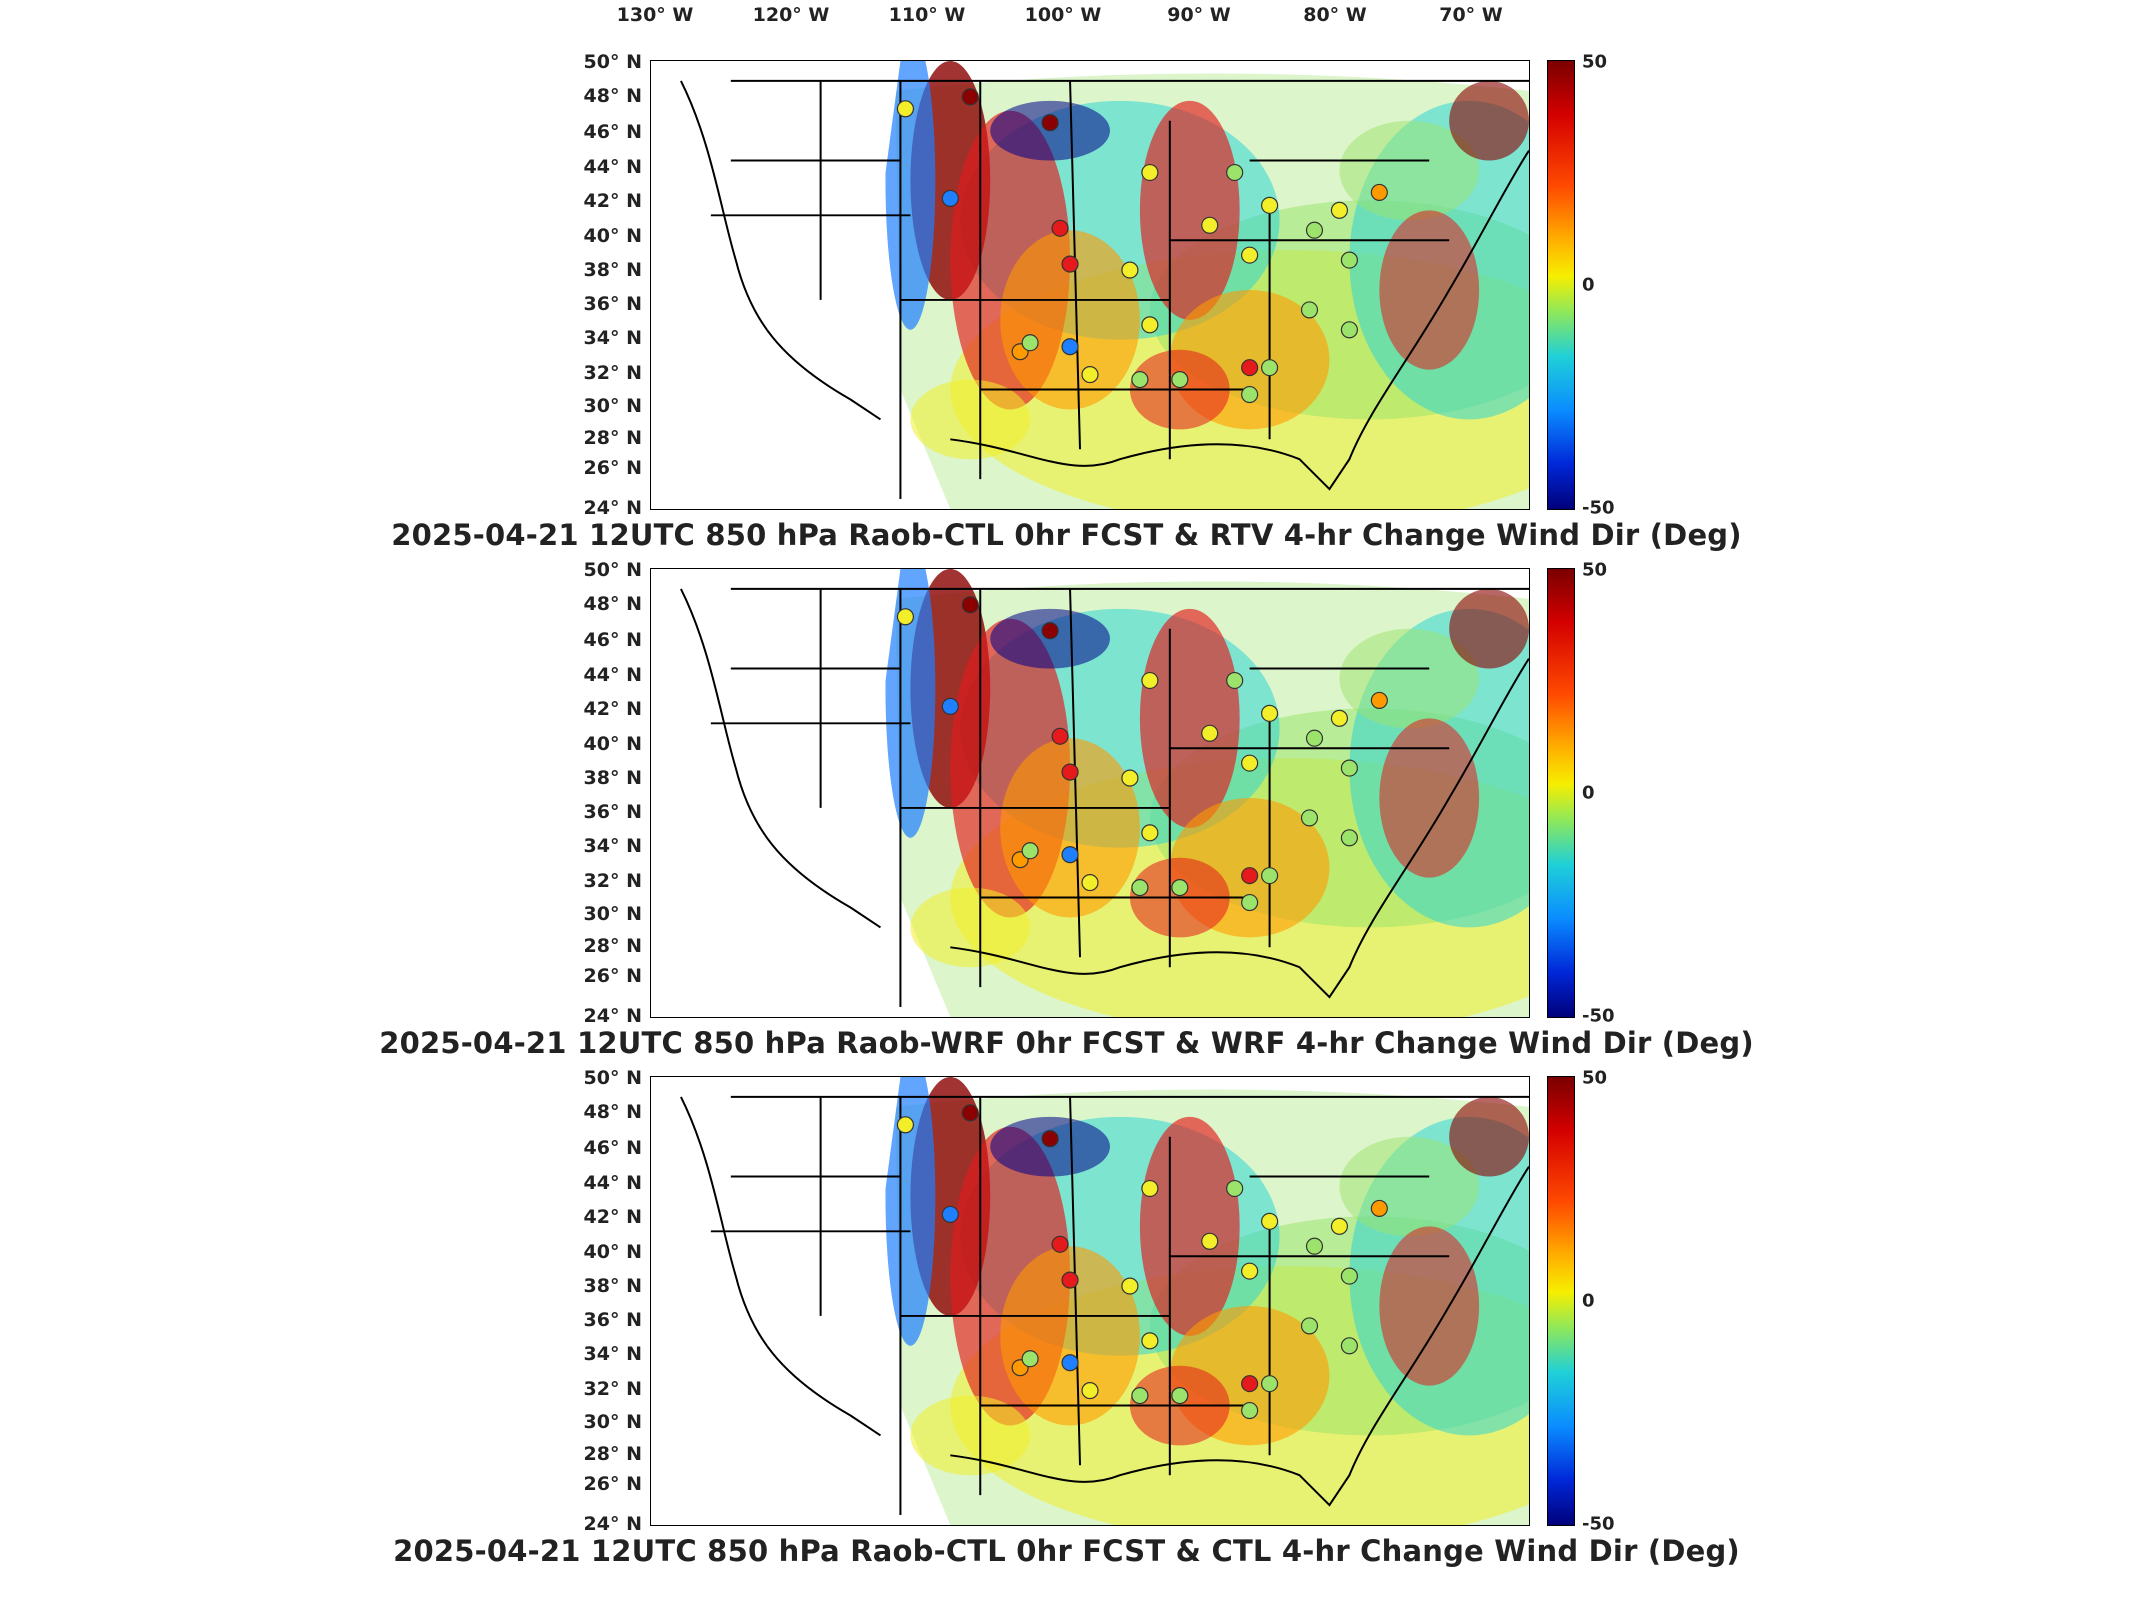 Image resolution: width=2133 pixels, height=1606 pixels. I want to click on lat-label: 50° N, so click(612, 570).